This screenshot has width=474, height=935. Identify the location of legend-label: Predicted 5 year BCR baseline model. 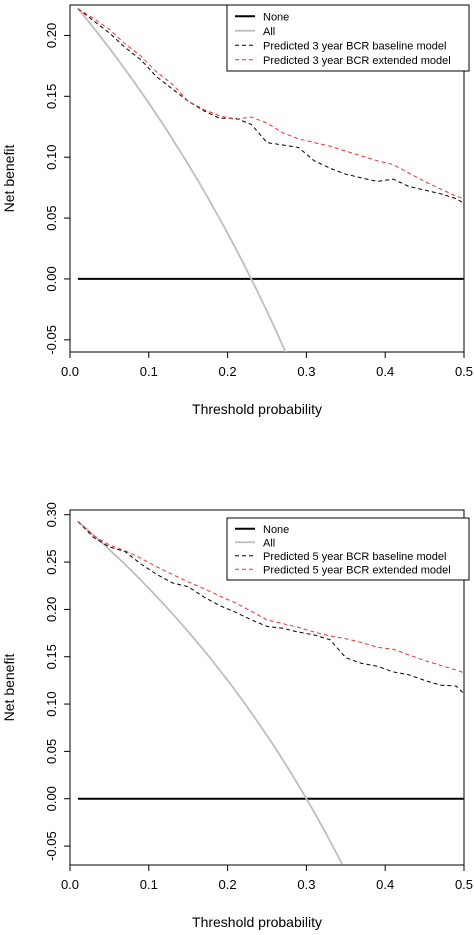
(354, 557).